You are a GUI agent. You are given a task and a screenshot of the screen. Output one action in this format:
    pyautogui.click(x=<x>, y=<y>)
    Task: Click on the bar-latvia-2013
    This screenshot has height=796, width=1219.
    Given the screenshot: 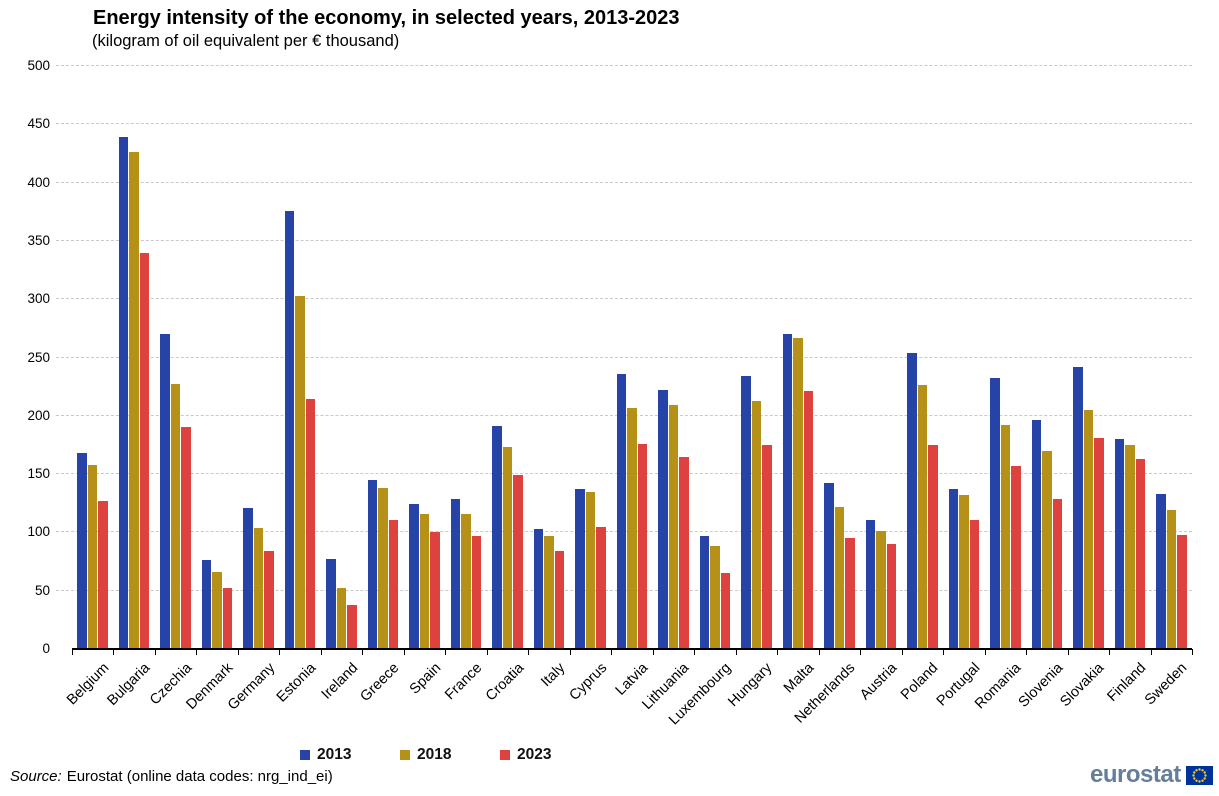 What is the action you would take?
    pyautogui.click(x=621, y=511)
    